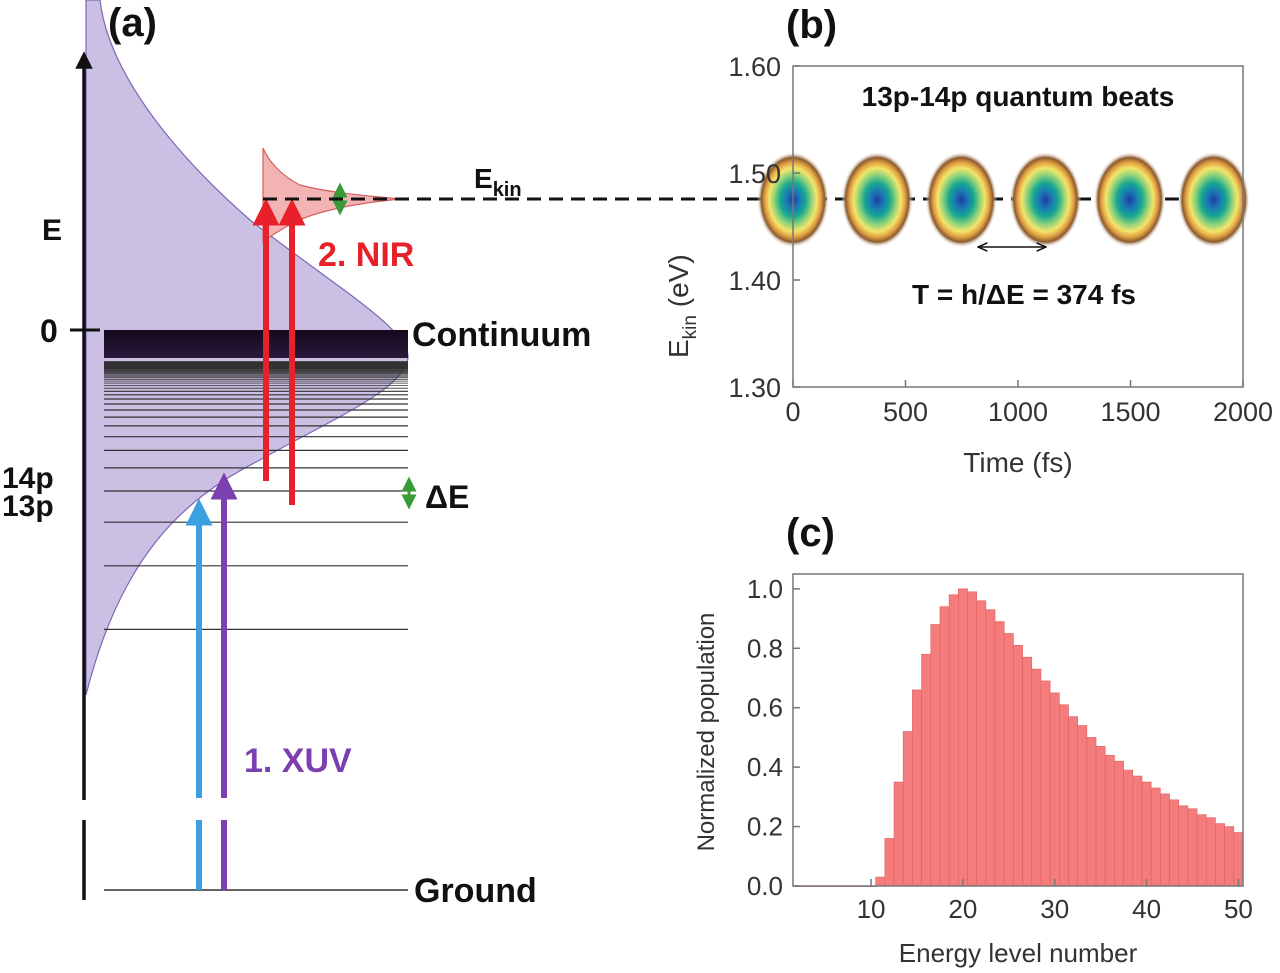 This screenshot has width=1280, height=973. I want to click on x-tick-label: 1000, so click(1018, 412).